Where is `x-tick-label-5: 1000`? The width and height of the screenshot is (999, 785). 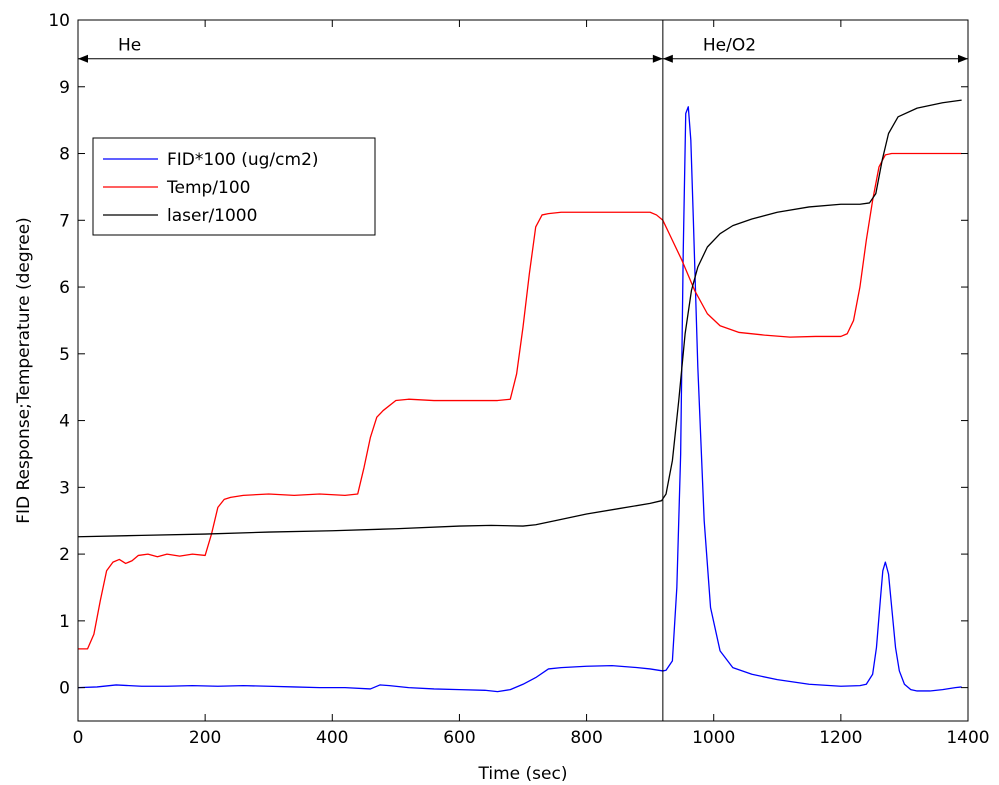
x-tick-label-5: 1000 is located at coordinates (713, 738).